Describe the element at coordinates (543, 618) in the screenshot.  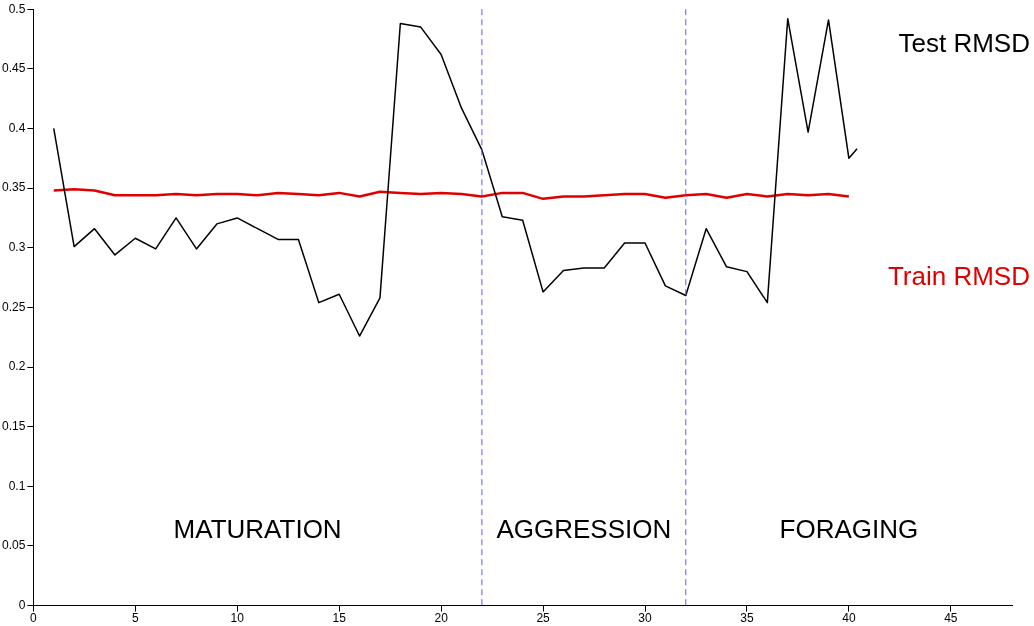
I see `x-tick-label: 25` at that location.